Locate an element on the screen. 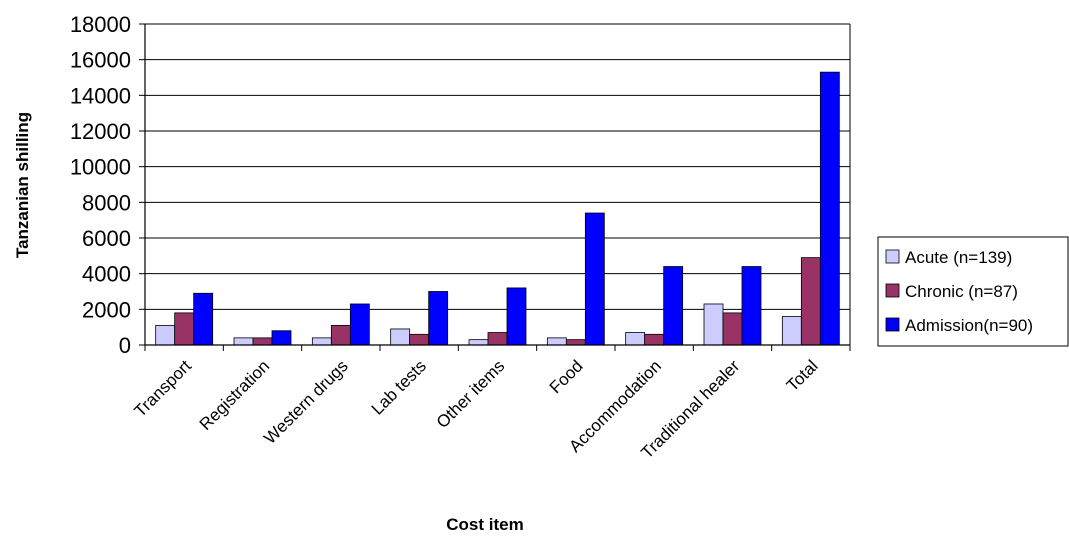 Image resolution: width=1069 pixels, height=536 pixels. y-tick-label: 2000 is located at coordinates (106, 309).